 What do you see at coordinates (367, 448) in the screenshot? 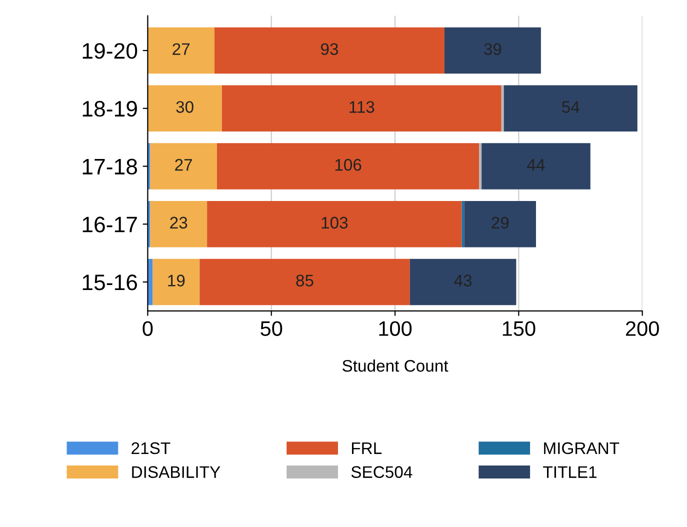
I see `legend-label: FRL` at bounding box center [367, 448].